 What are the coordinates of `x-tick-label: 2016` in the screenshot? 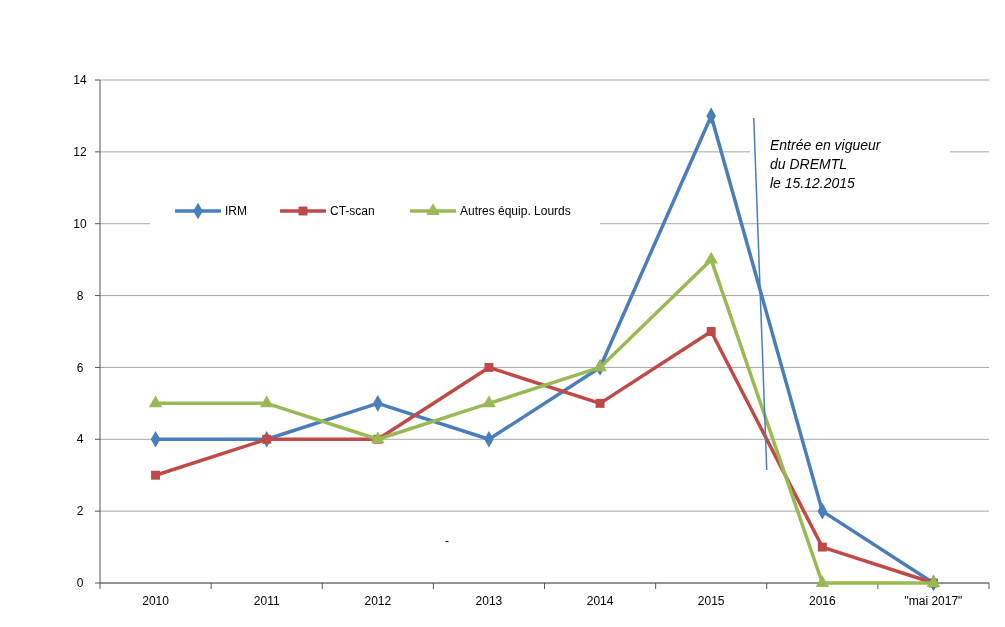 It's located at (822, 601).